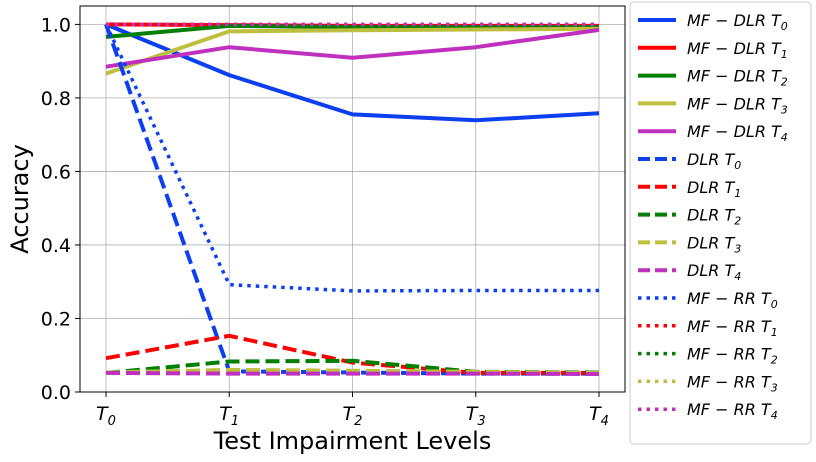  I want to click on y-tick-label: 0.6, so click(56, 172).